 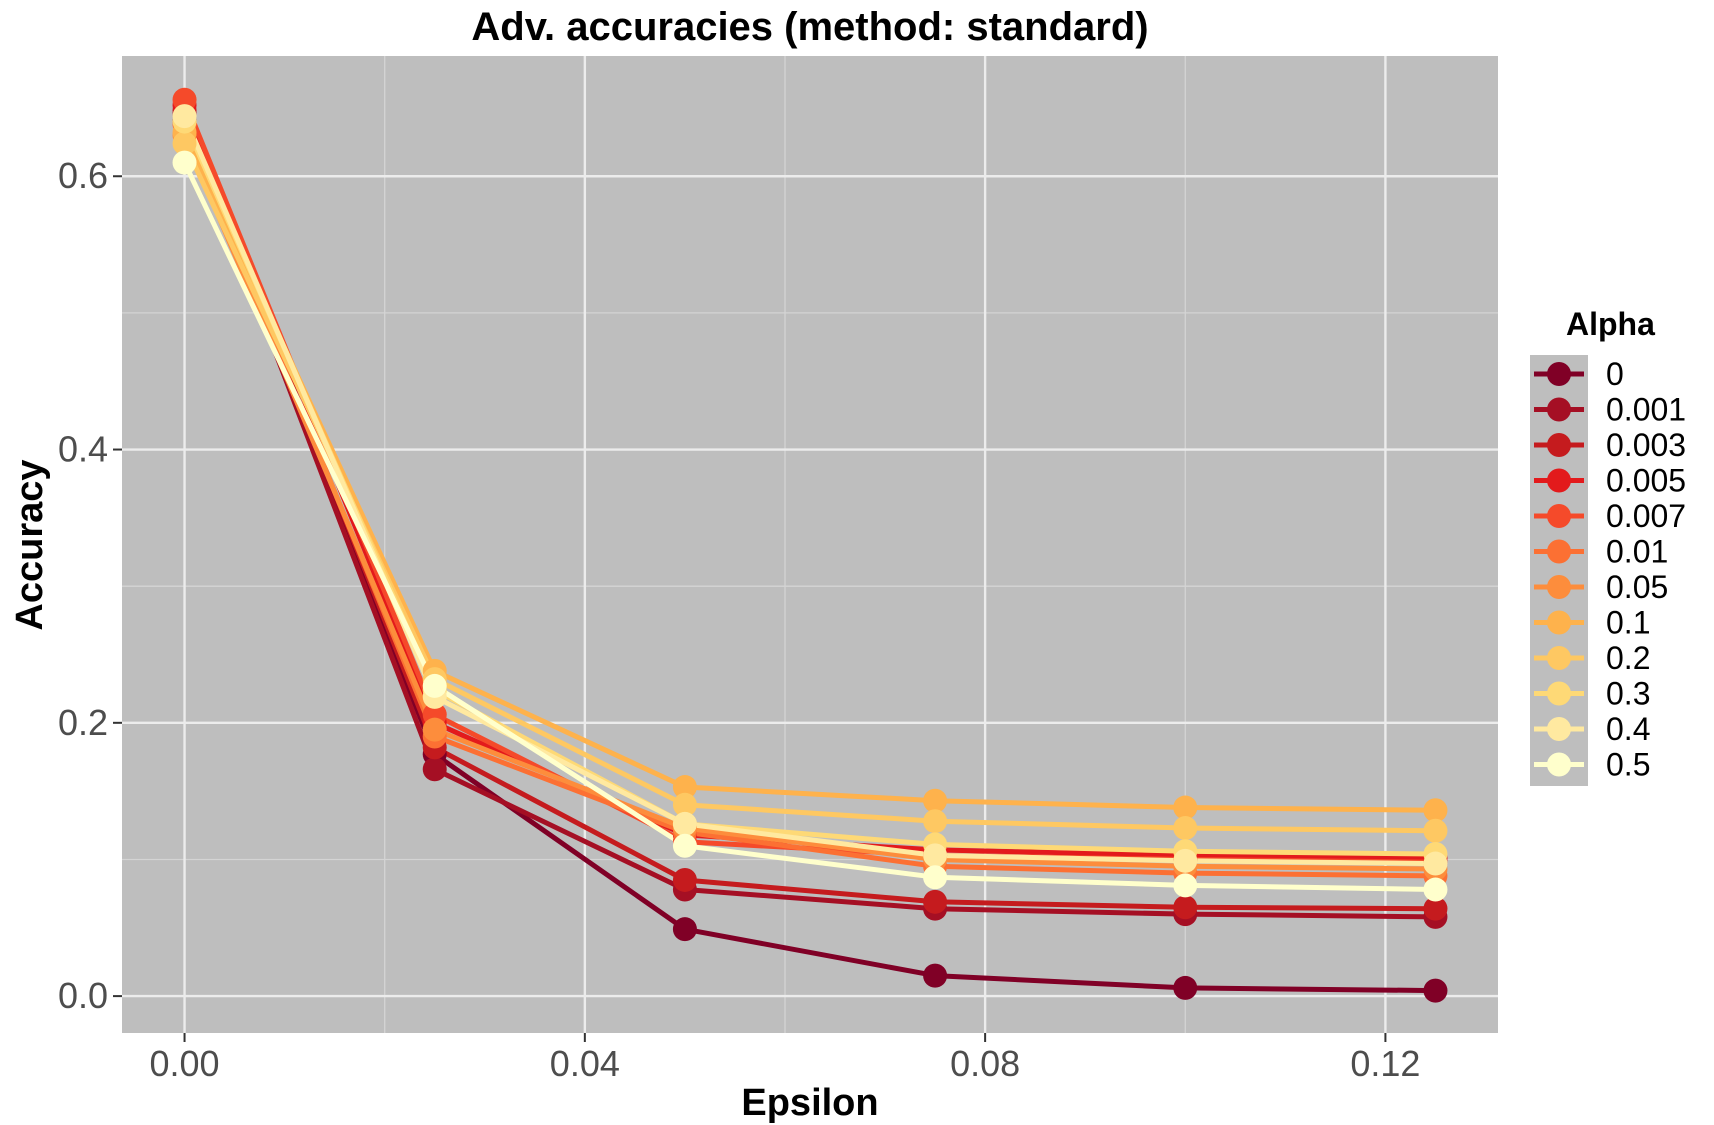 What do you see at coordinates (785, 1058) in the screenshot?
I see `x-axis-ticks: 0.00 0.04 0.08 0.12` at bounding box center [785, 1058].